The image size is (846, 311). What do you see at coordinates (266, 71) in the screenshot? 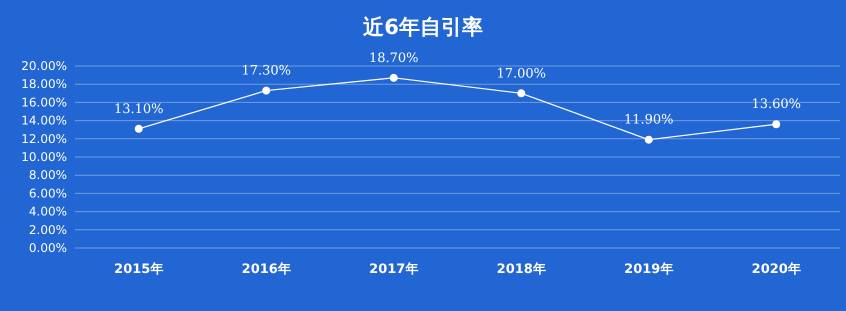
I see `data-label: 17.30%` at bounding box center [266, 71].